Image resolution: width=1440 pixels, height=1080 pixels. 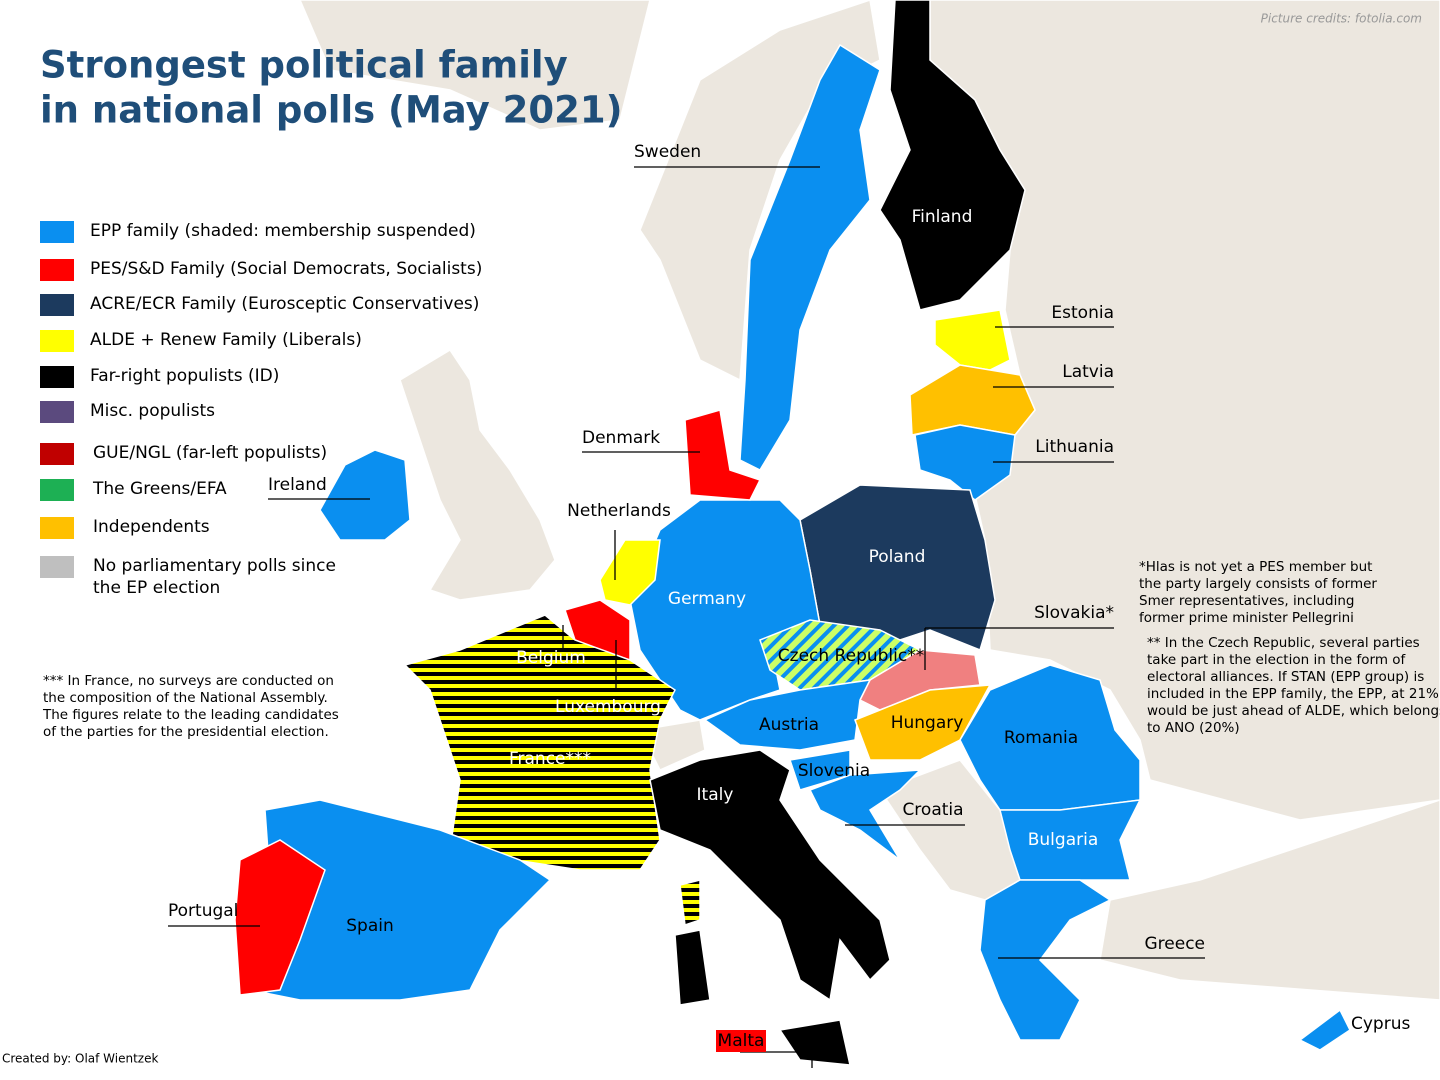 I want to click on legend-label: GUE/NGL (far-left populists), so click(x=210, y=453).